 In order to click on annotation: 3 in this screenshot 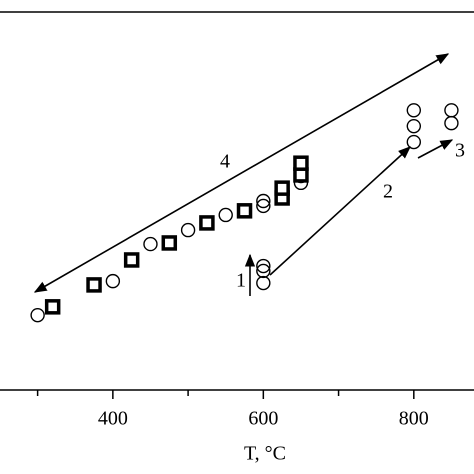, I will do `click(460, 151)`.